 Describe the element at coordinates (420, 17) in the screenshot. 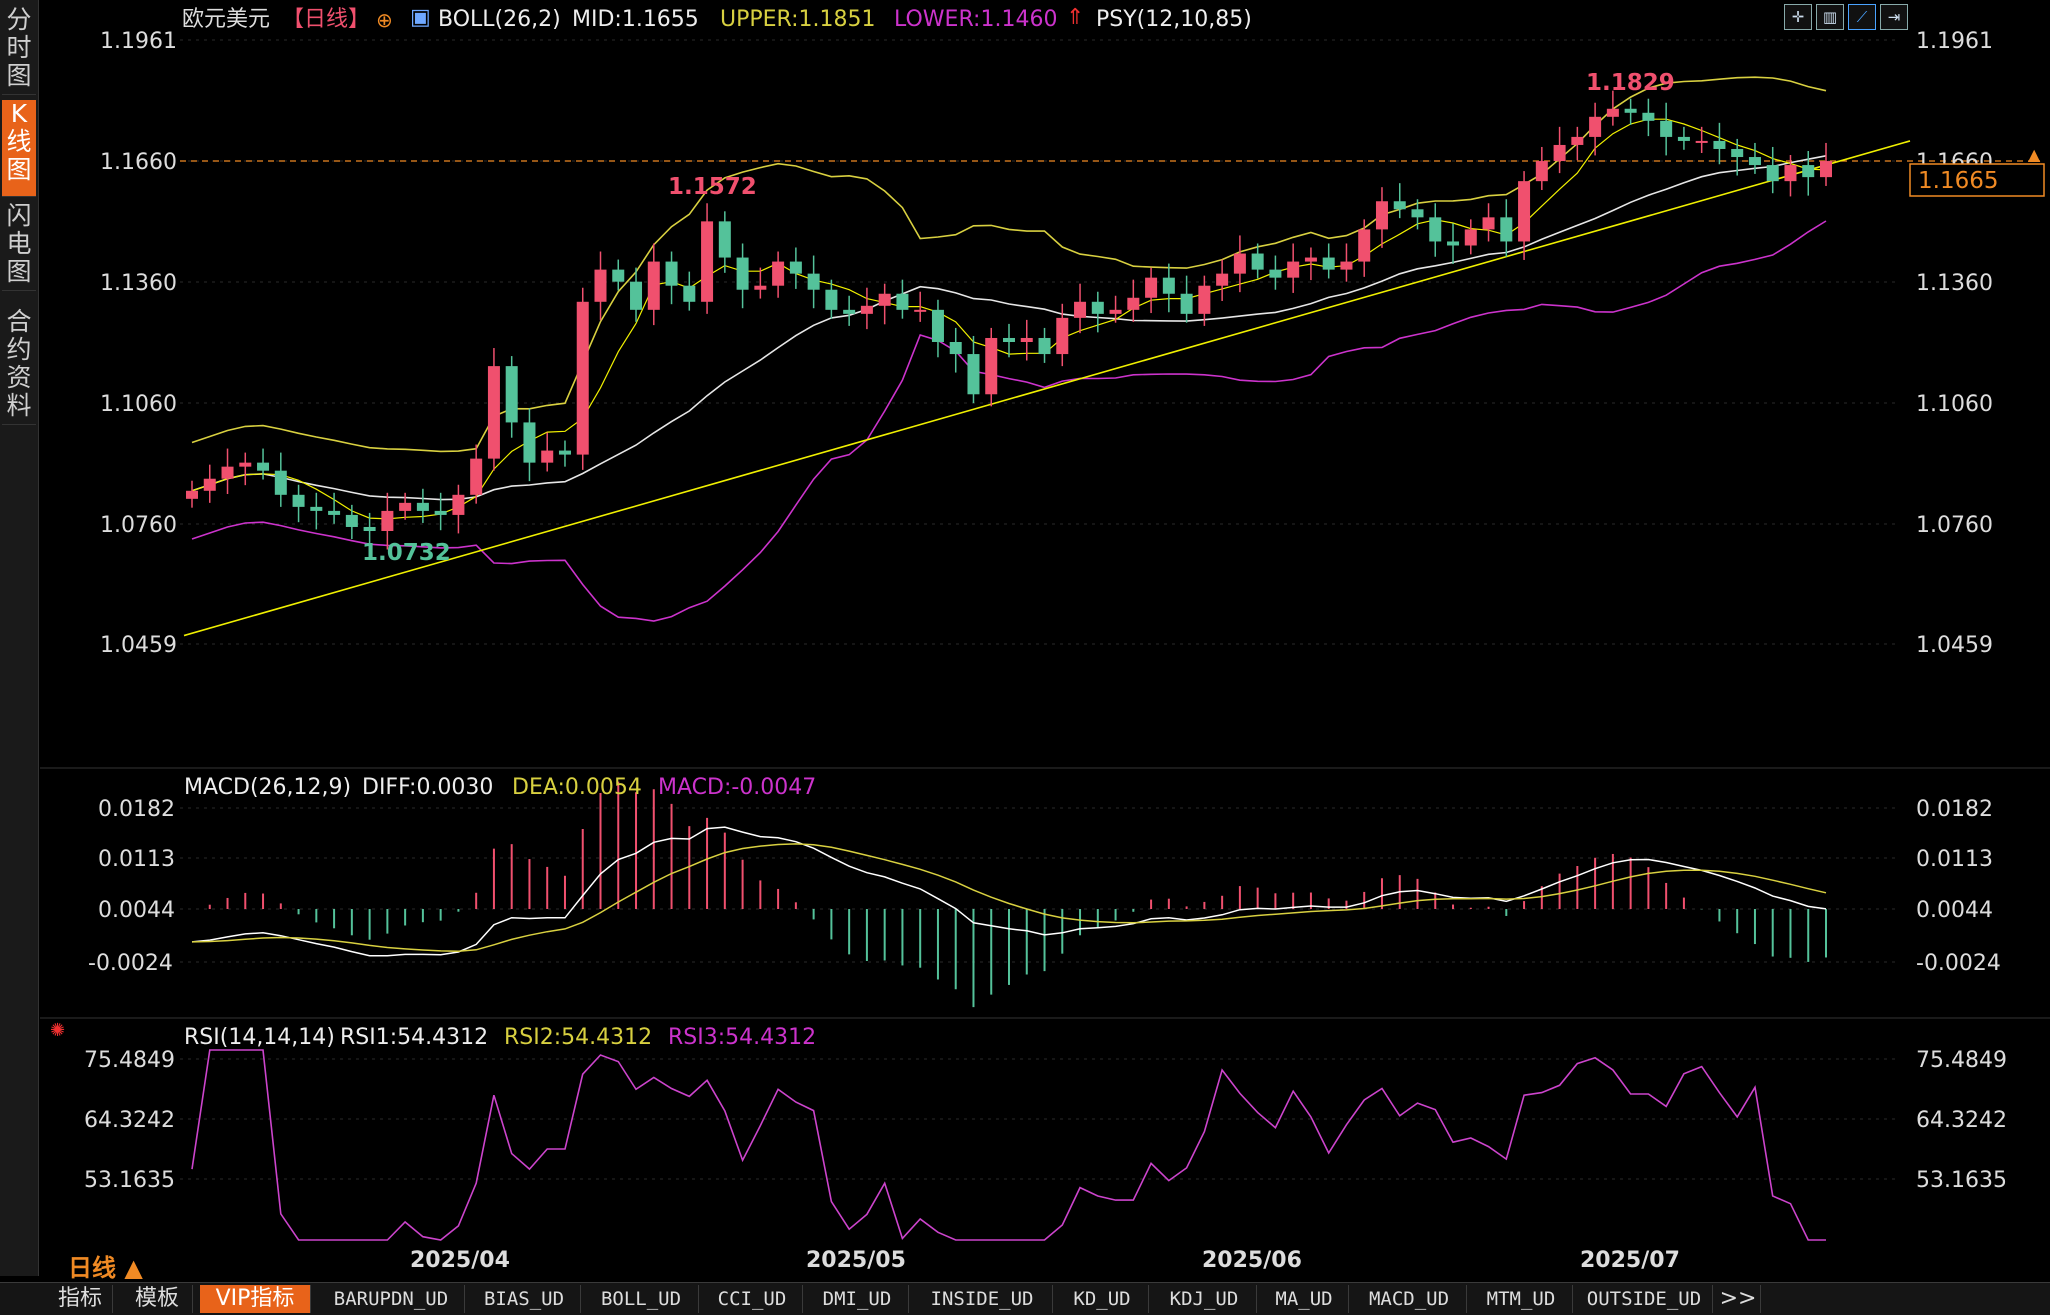

I see `indicator-chart-icon: ▣` at that location.